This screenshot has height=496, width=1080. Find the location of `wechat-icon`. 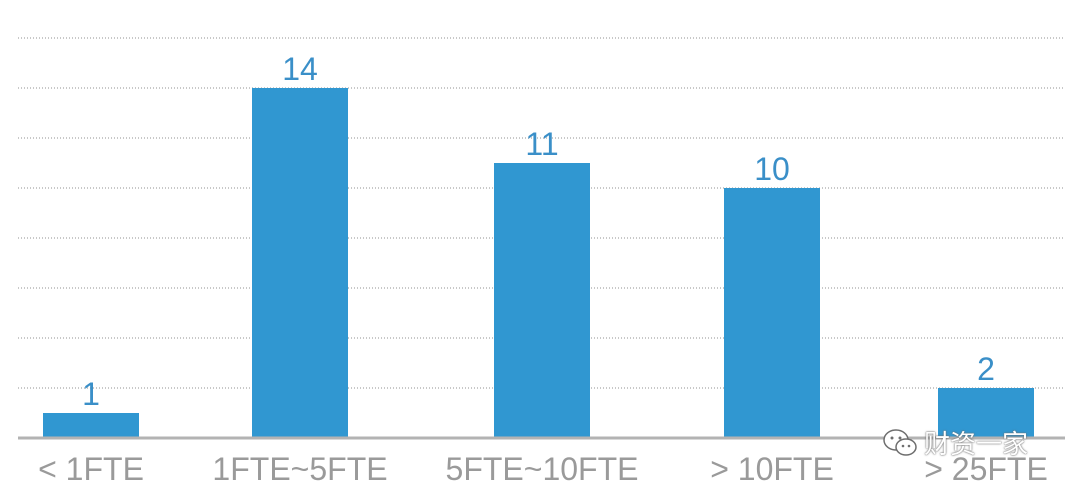

wechat-icon is located at coordinates (900, 442).